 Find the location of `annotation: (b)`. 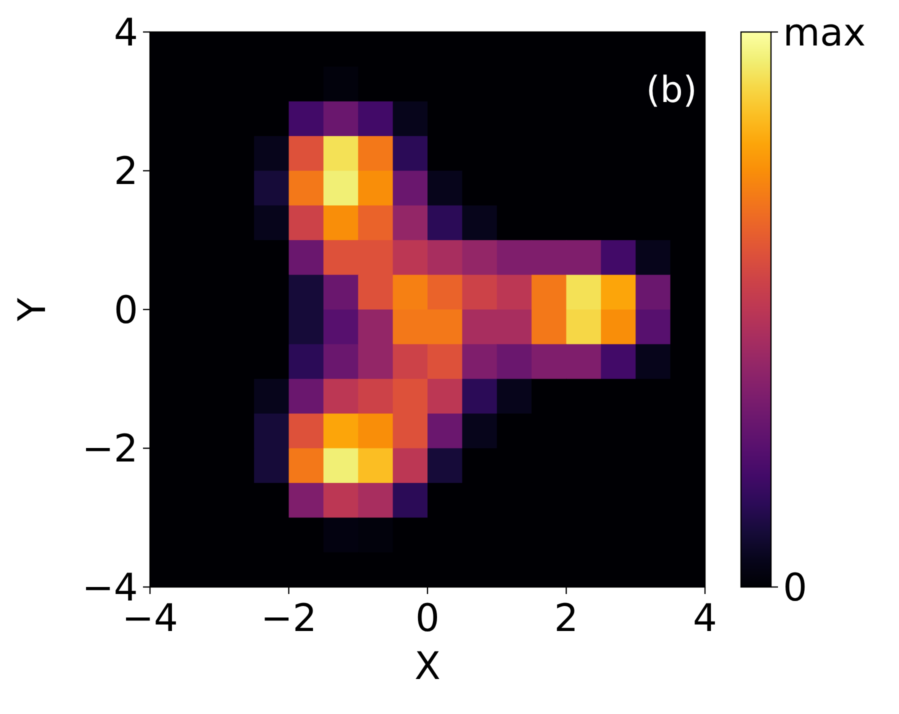

annotation: (b) is located at coordinates (671, 90).